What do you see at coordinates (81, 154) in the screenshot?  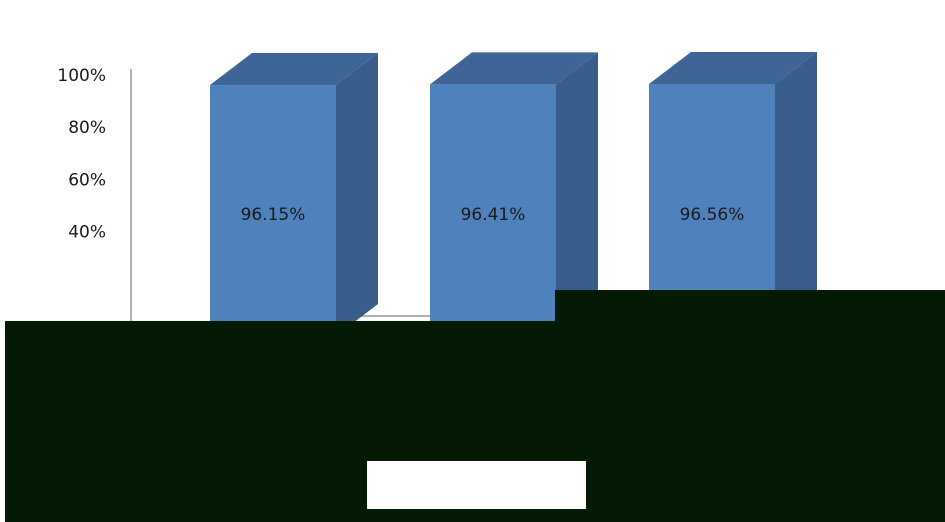 I see `y-axis-ticks: 40% 60% 80% 100%` at bounding box center [81, 154].